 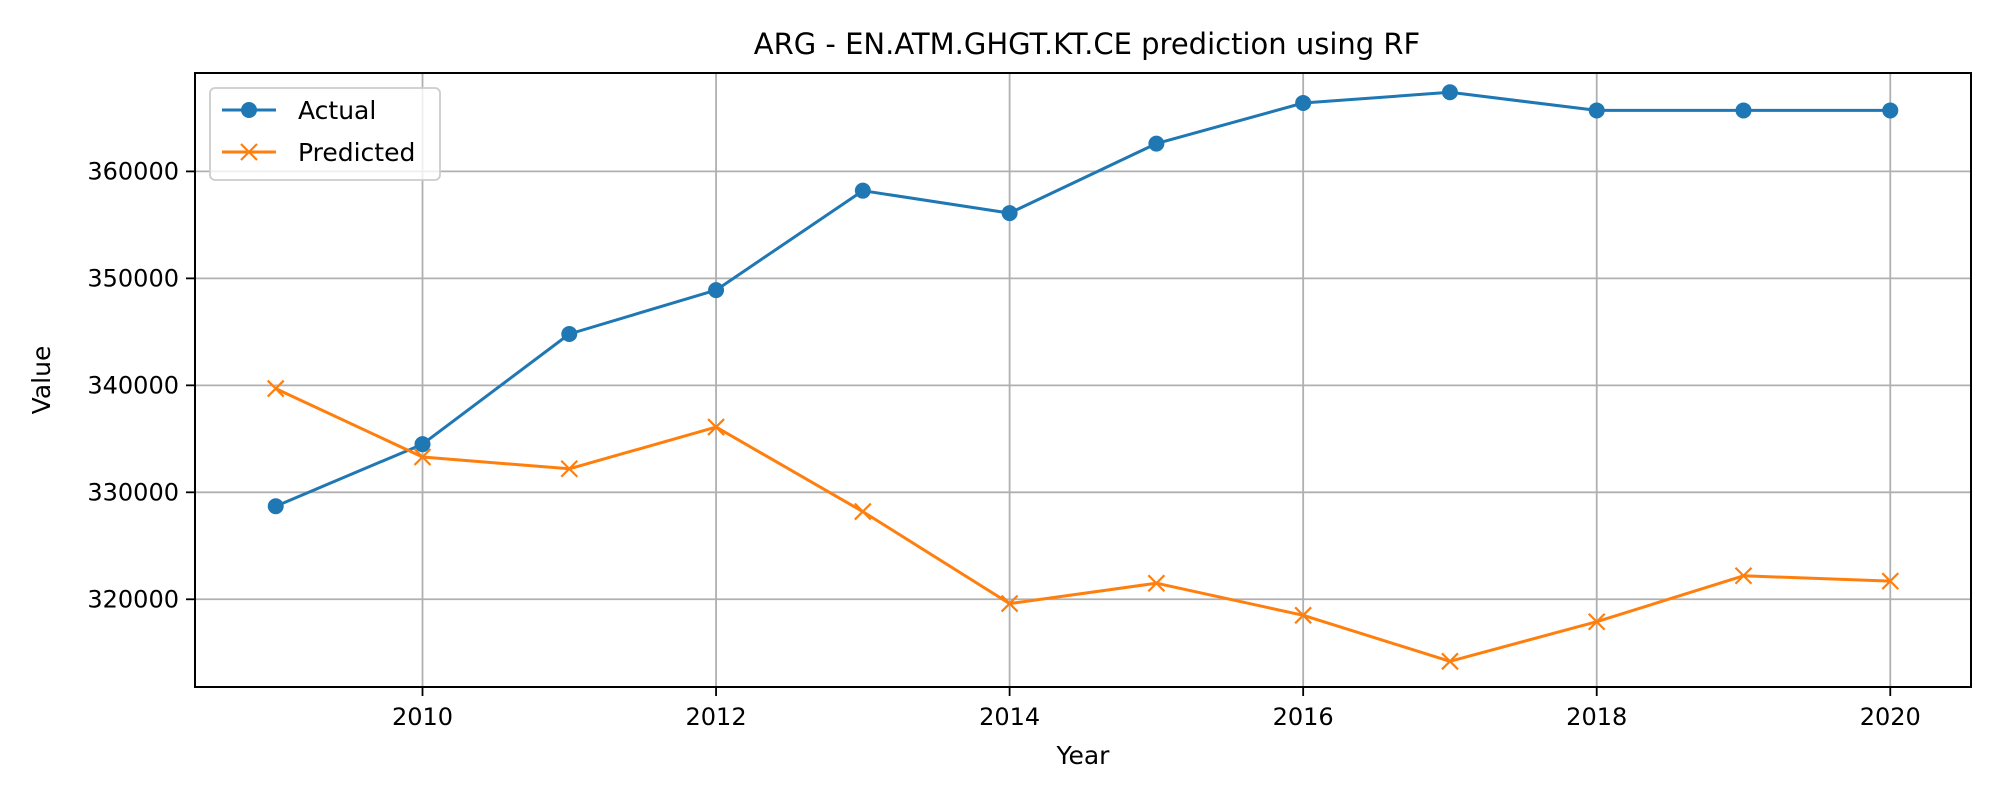 What do you see at coordinates (41, 380) in the screenshot?
I see `y-axis-label: Value` at bounding box center [41, 380].